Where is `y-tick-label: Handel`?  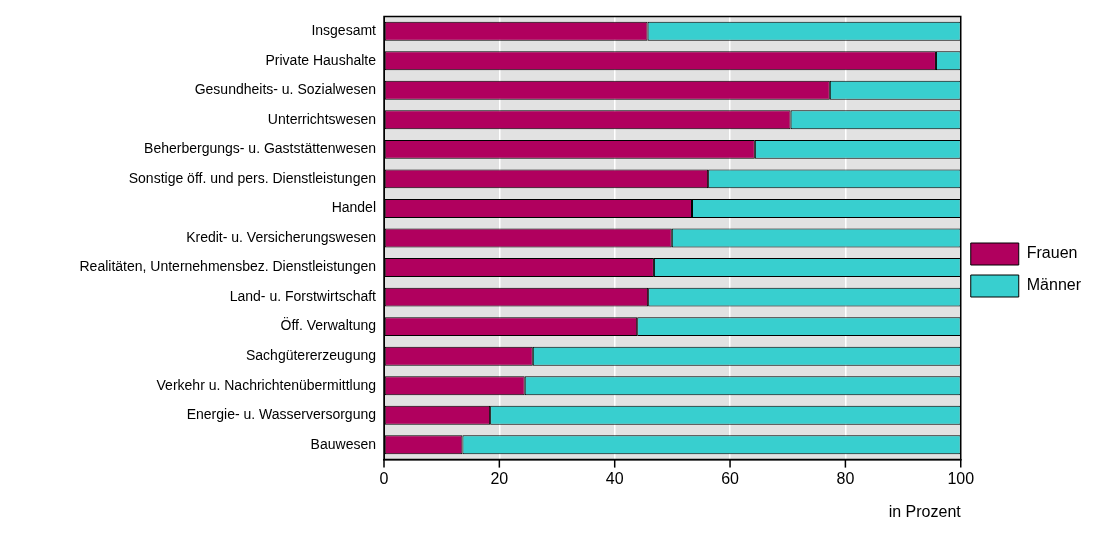
y-tick-label: Handel is located at coordinates (353, 207).